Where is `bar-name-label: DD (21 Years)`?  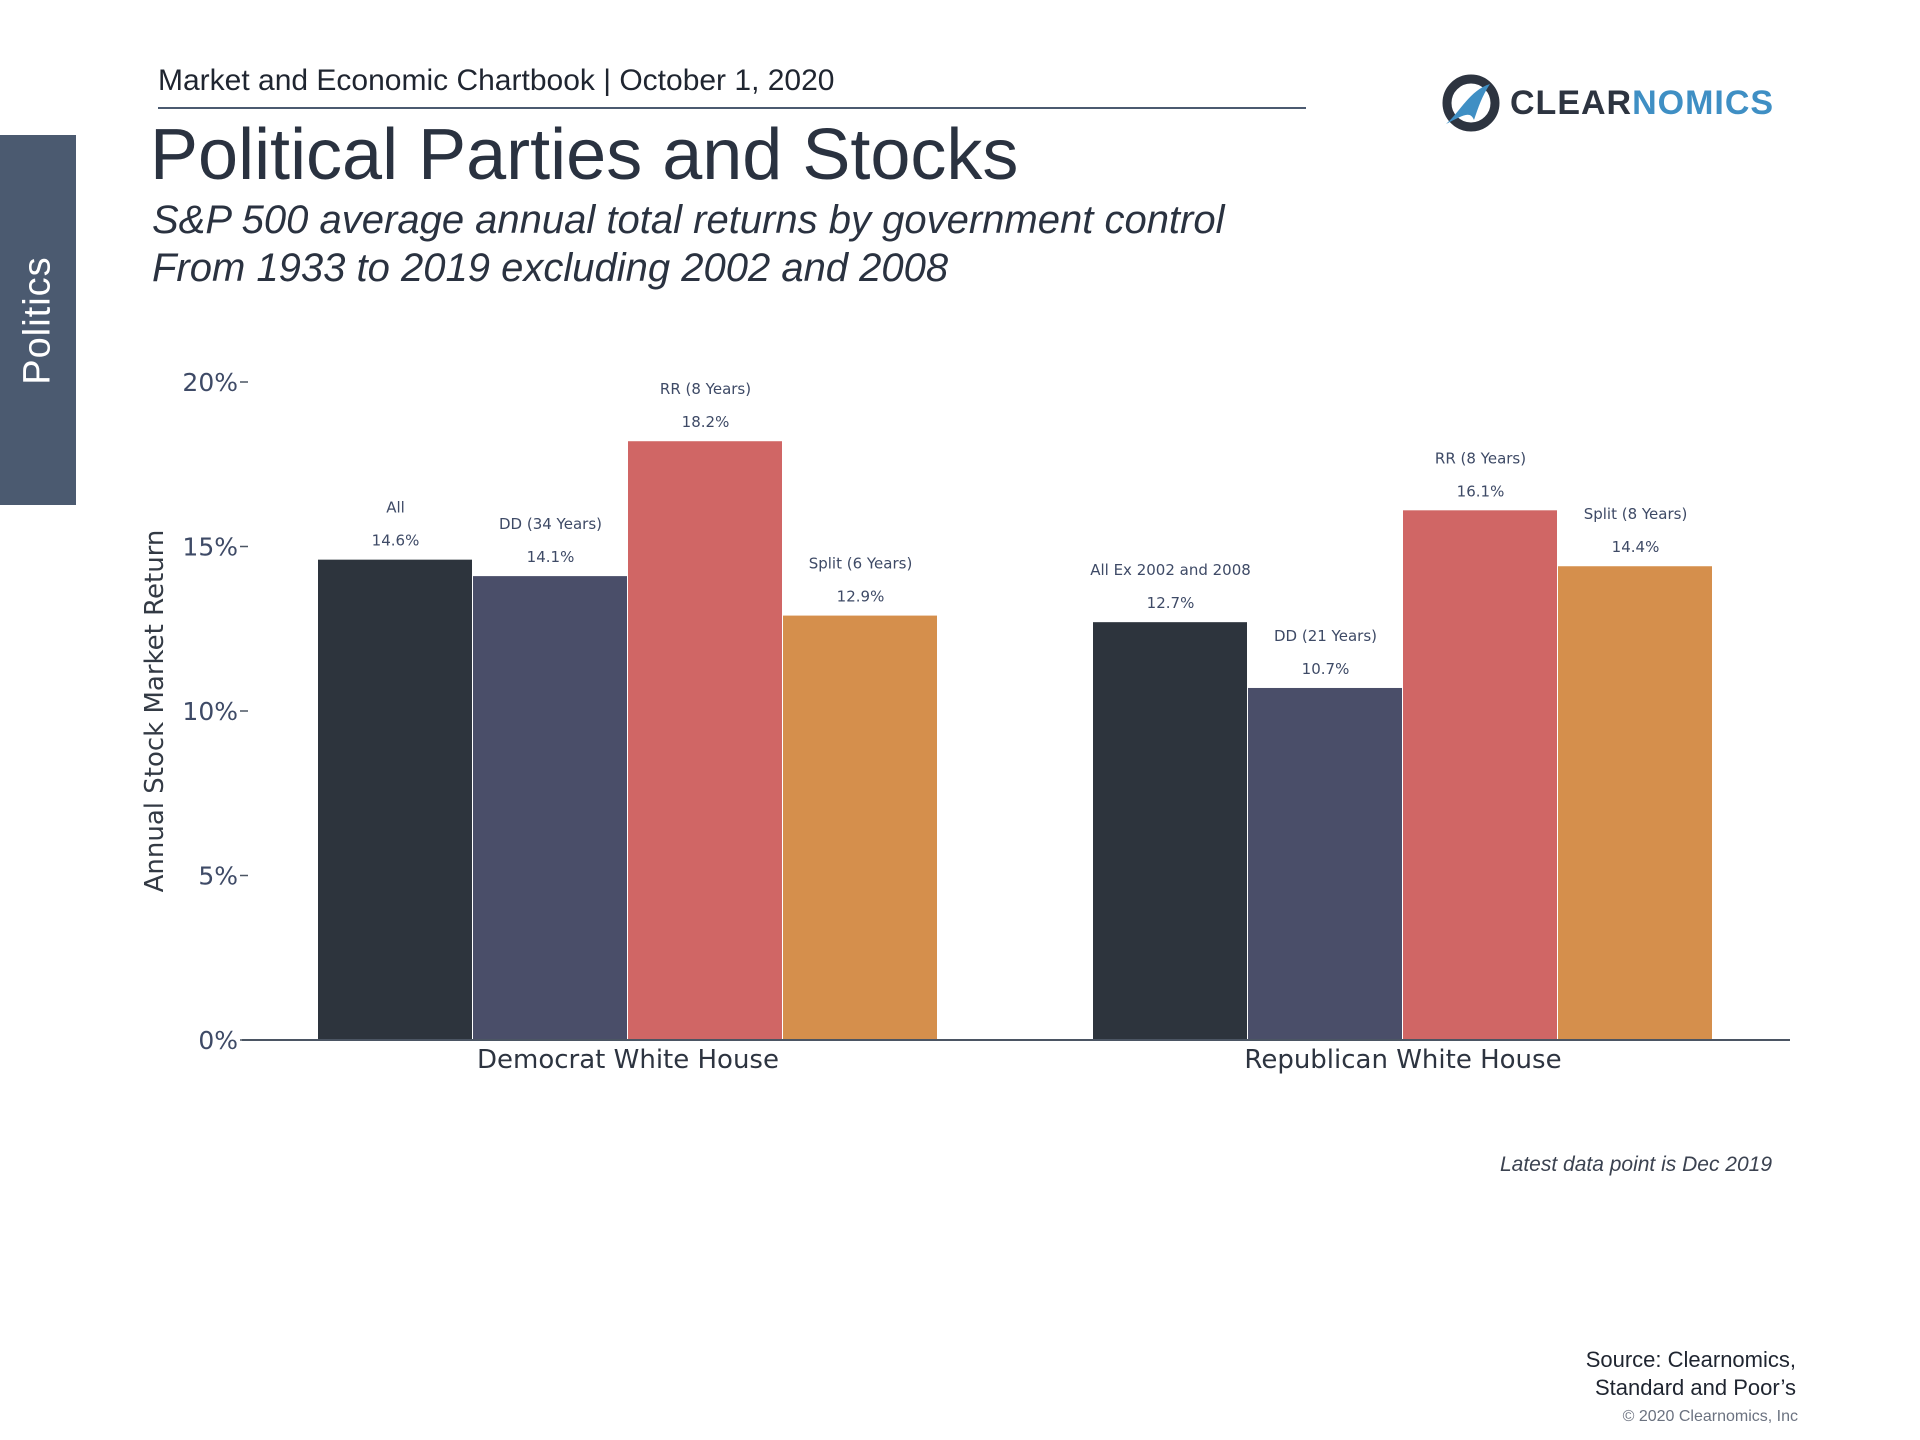
bar-name-label: DD (21 Years) is located at coordinates (1325, 636).